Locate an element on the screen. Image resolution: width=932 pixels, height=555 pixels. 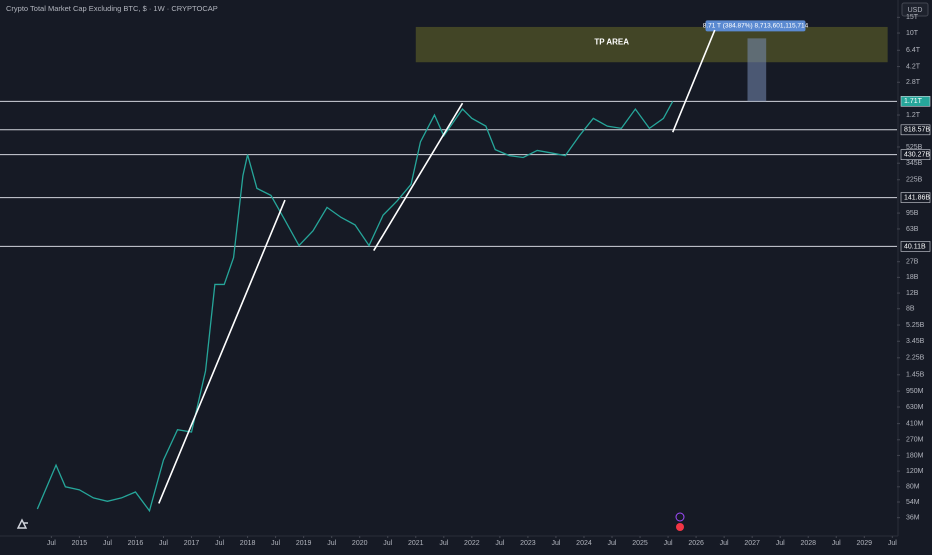
x-tick-label: 2019 is located at coordinates (304, 543).